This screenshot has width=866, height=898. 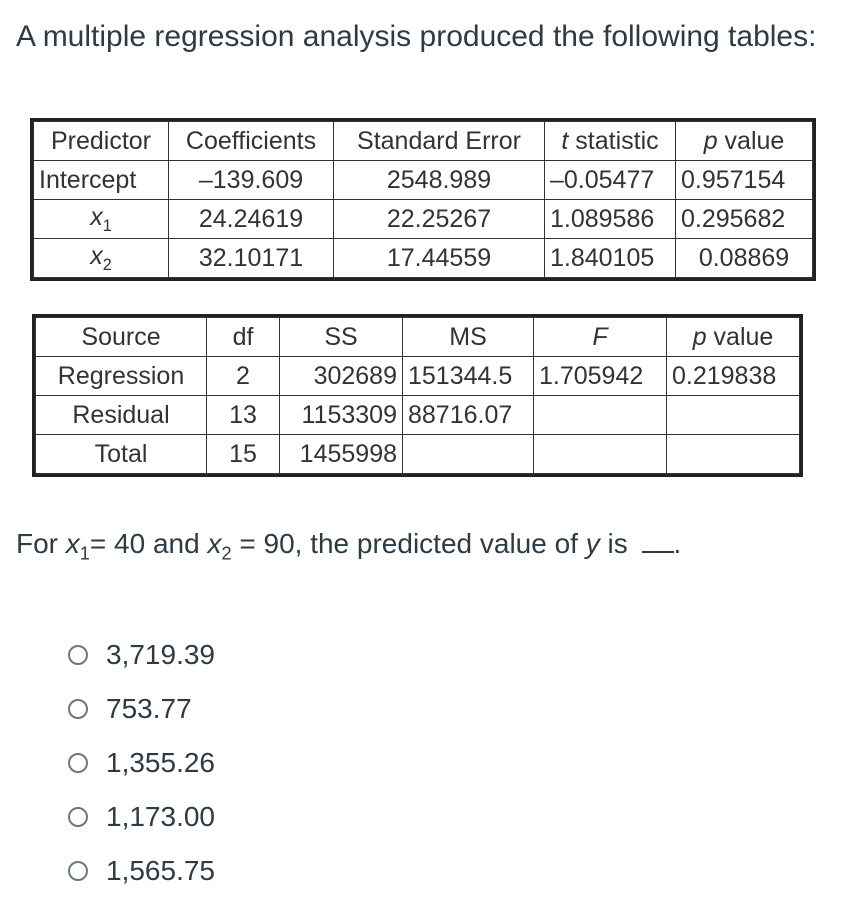 What do you see at coordinates (744, 219) in the screenshot?
I see `cell: 0.295682` at bounding box center [744, 219].